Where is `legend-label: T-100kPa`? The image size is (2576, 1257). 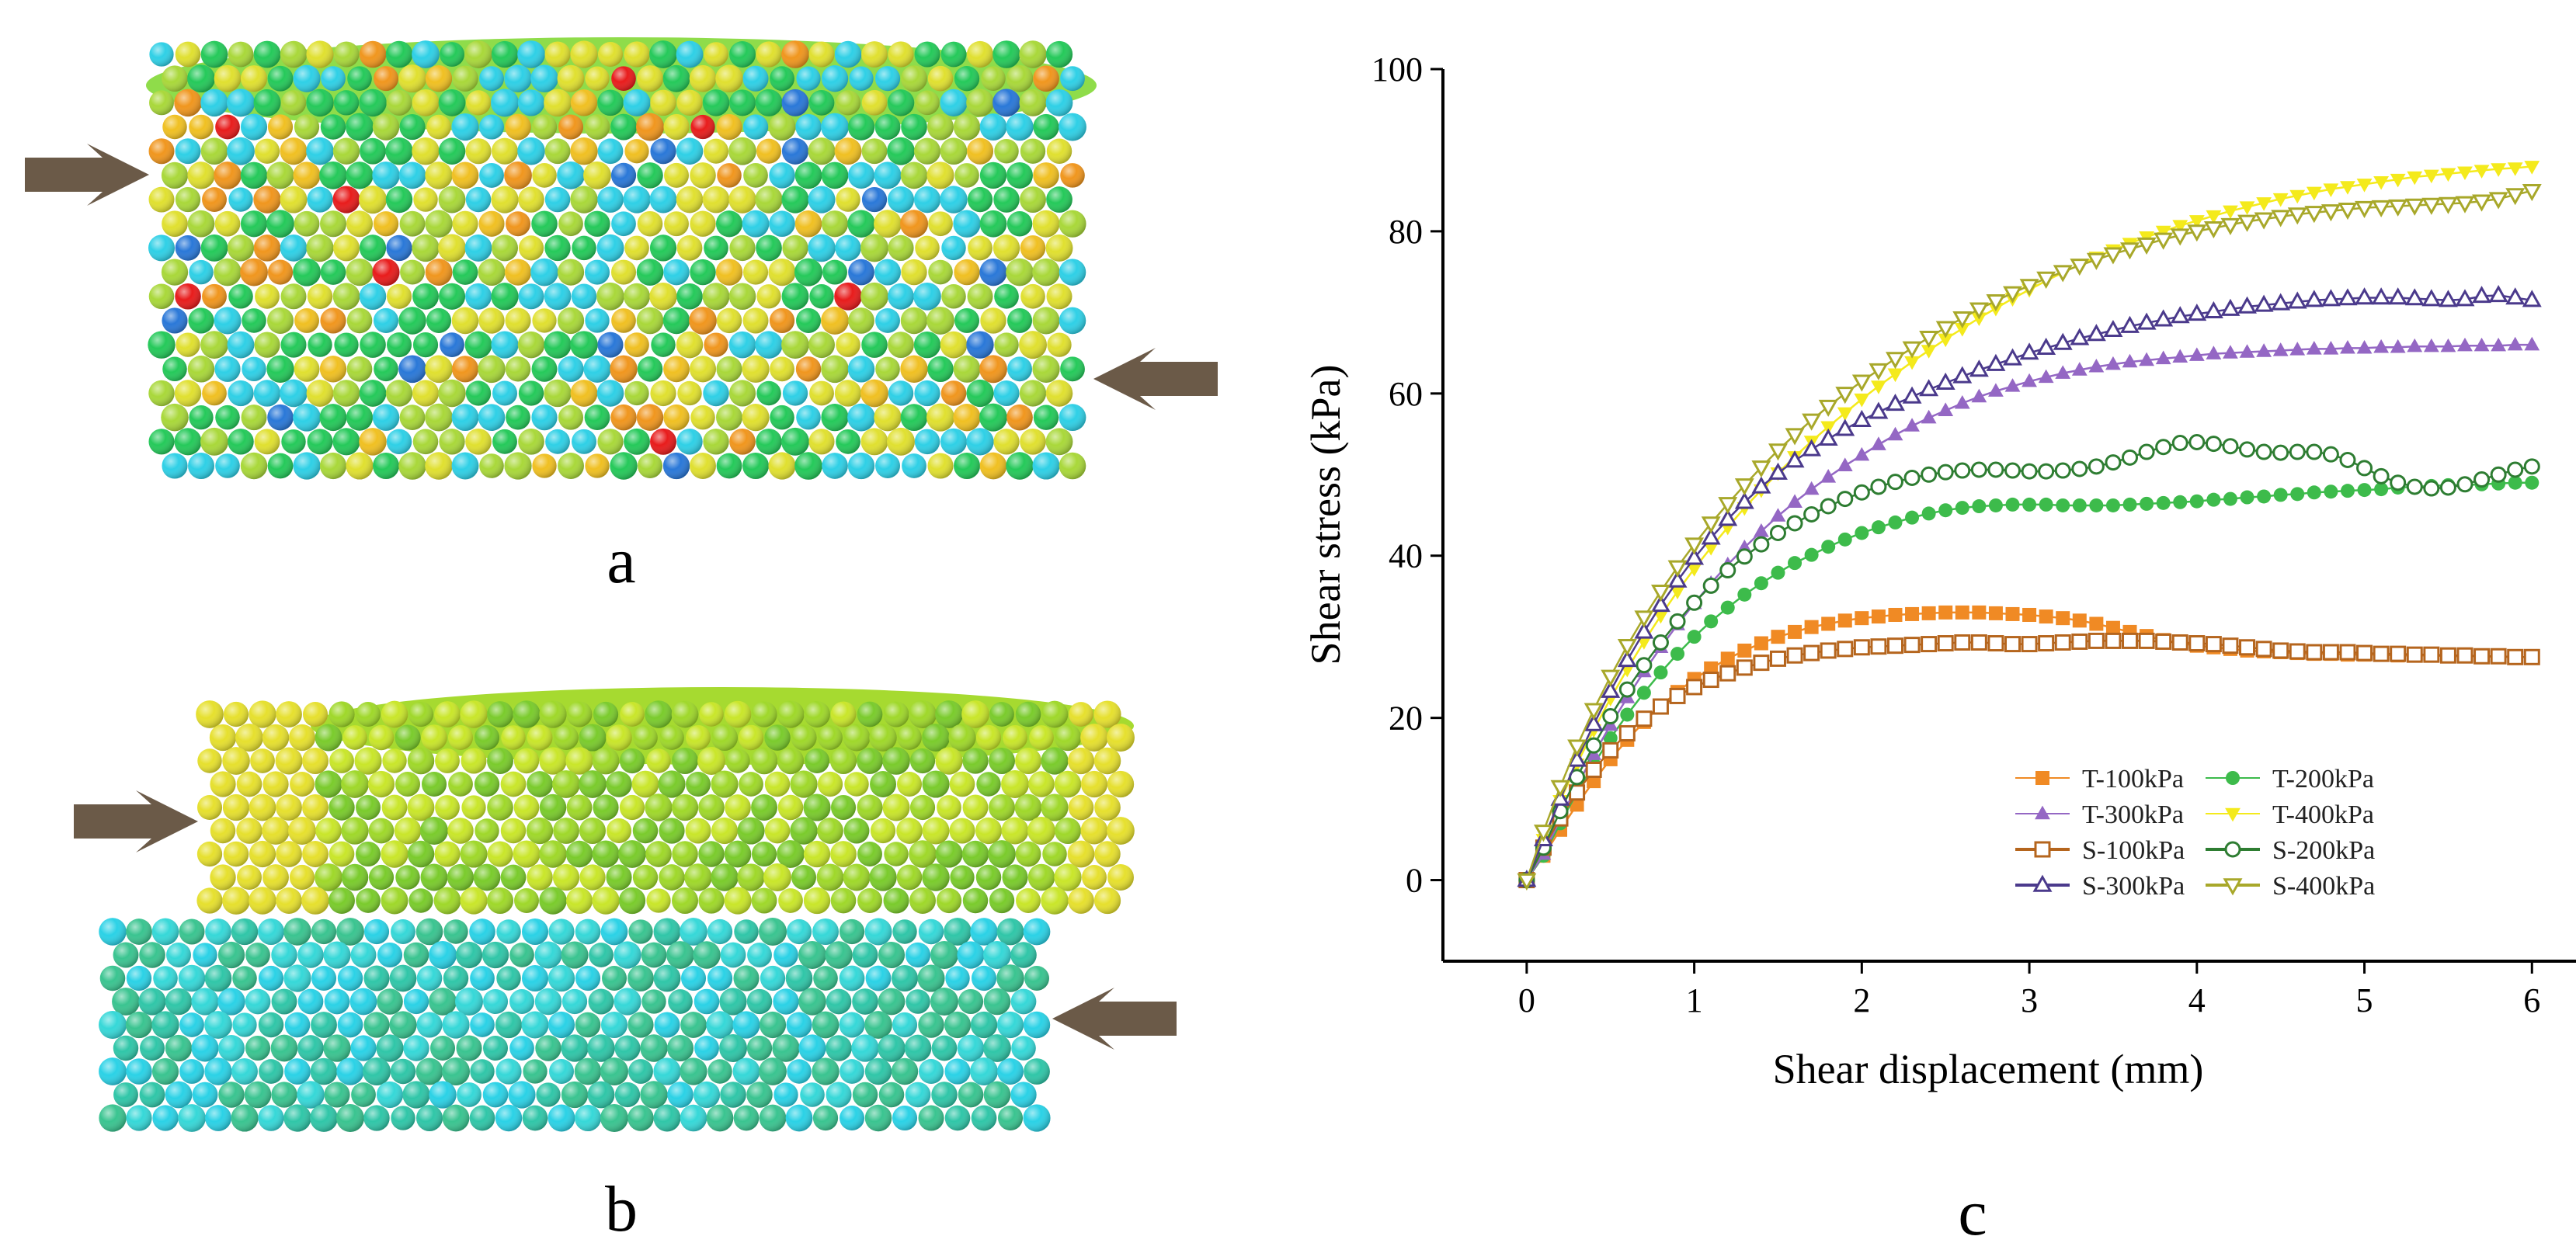
legend-label: T-100kPa is located at coordinates (2133, 779).